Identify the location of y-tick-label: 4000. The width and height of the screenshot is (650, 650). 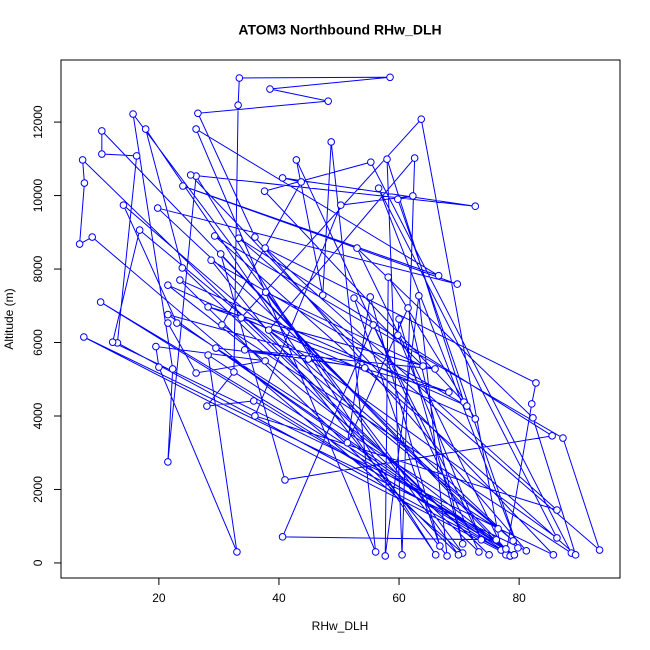
(38, 415).